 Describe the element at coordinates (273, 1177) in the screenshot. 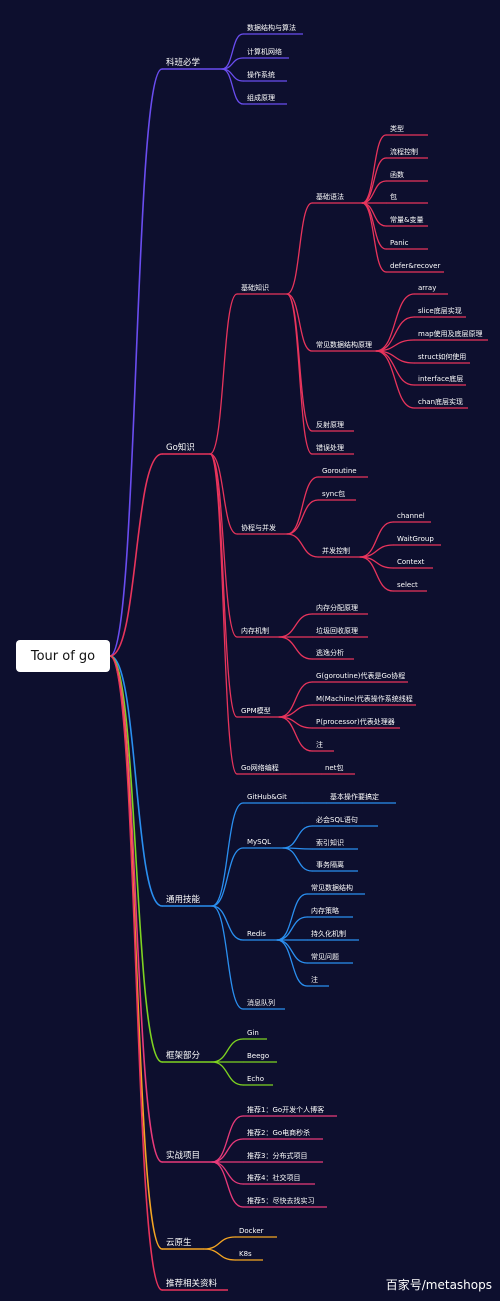

I see `node-label: 推荐4：社交项目` at that location.